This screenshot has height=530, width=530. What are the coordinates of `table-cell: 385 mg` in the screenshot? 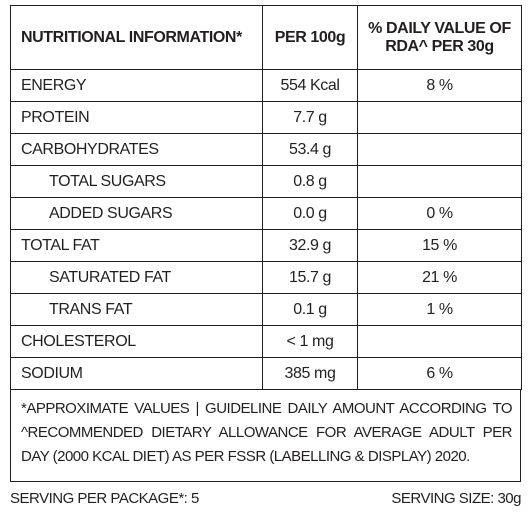 It's located at (310, 373).